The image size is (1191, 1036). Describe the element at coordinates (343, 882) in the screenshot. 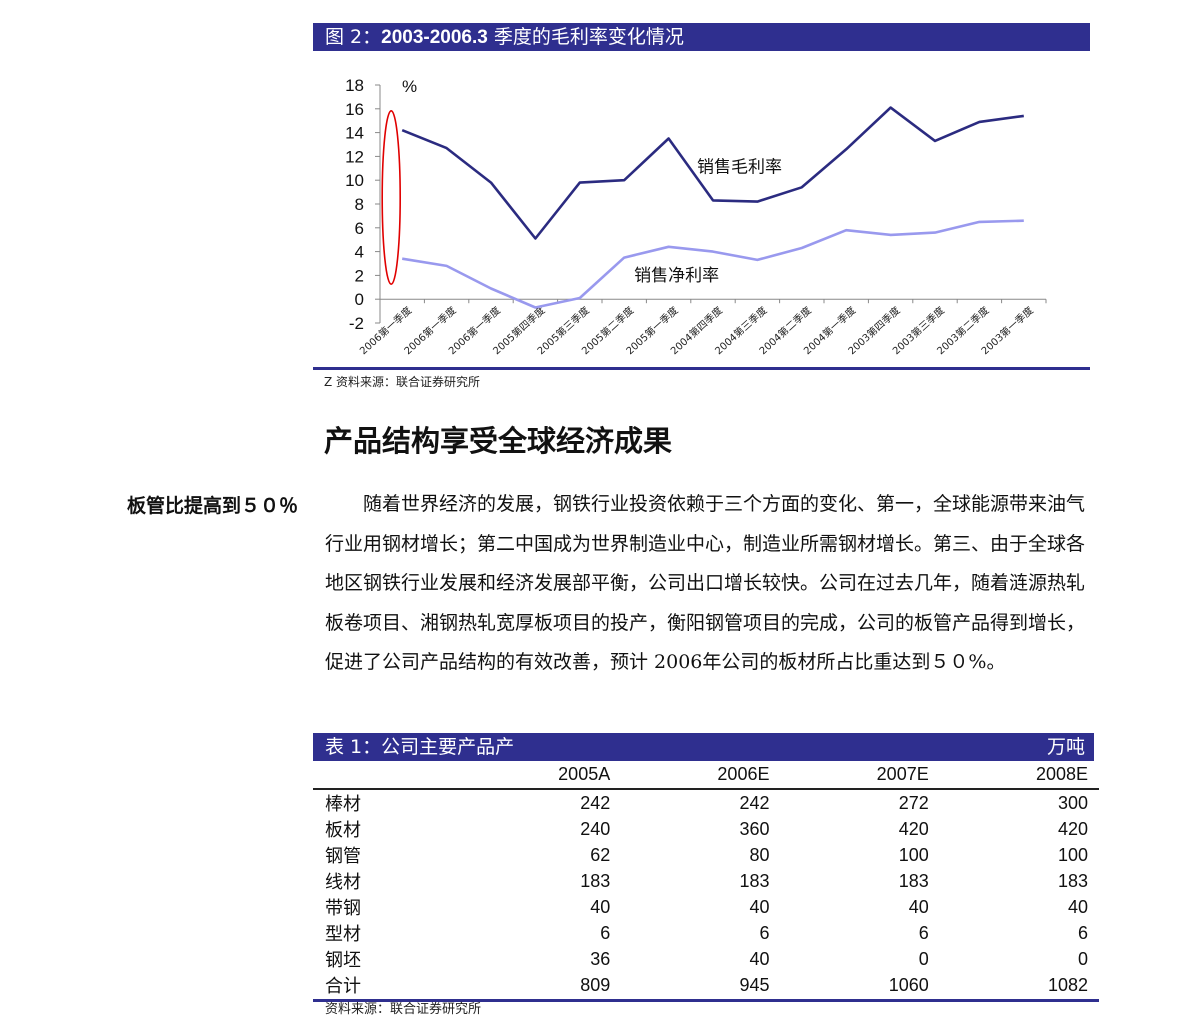

I see `table-cell: 线材` at that location.